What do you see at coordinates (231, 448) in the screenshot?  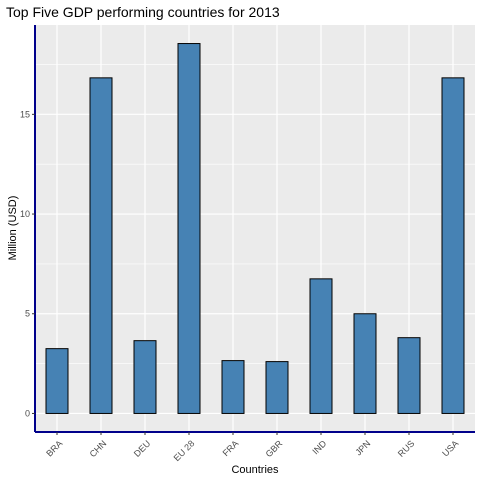 I see `x-tick-label: FRA` at bounding box center [231, 448].